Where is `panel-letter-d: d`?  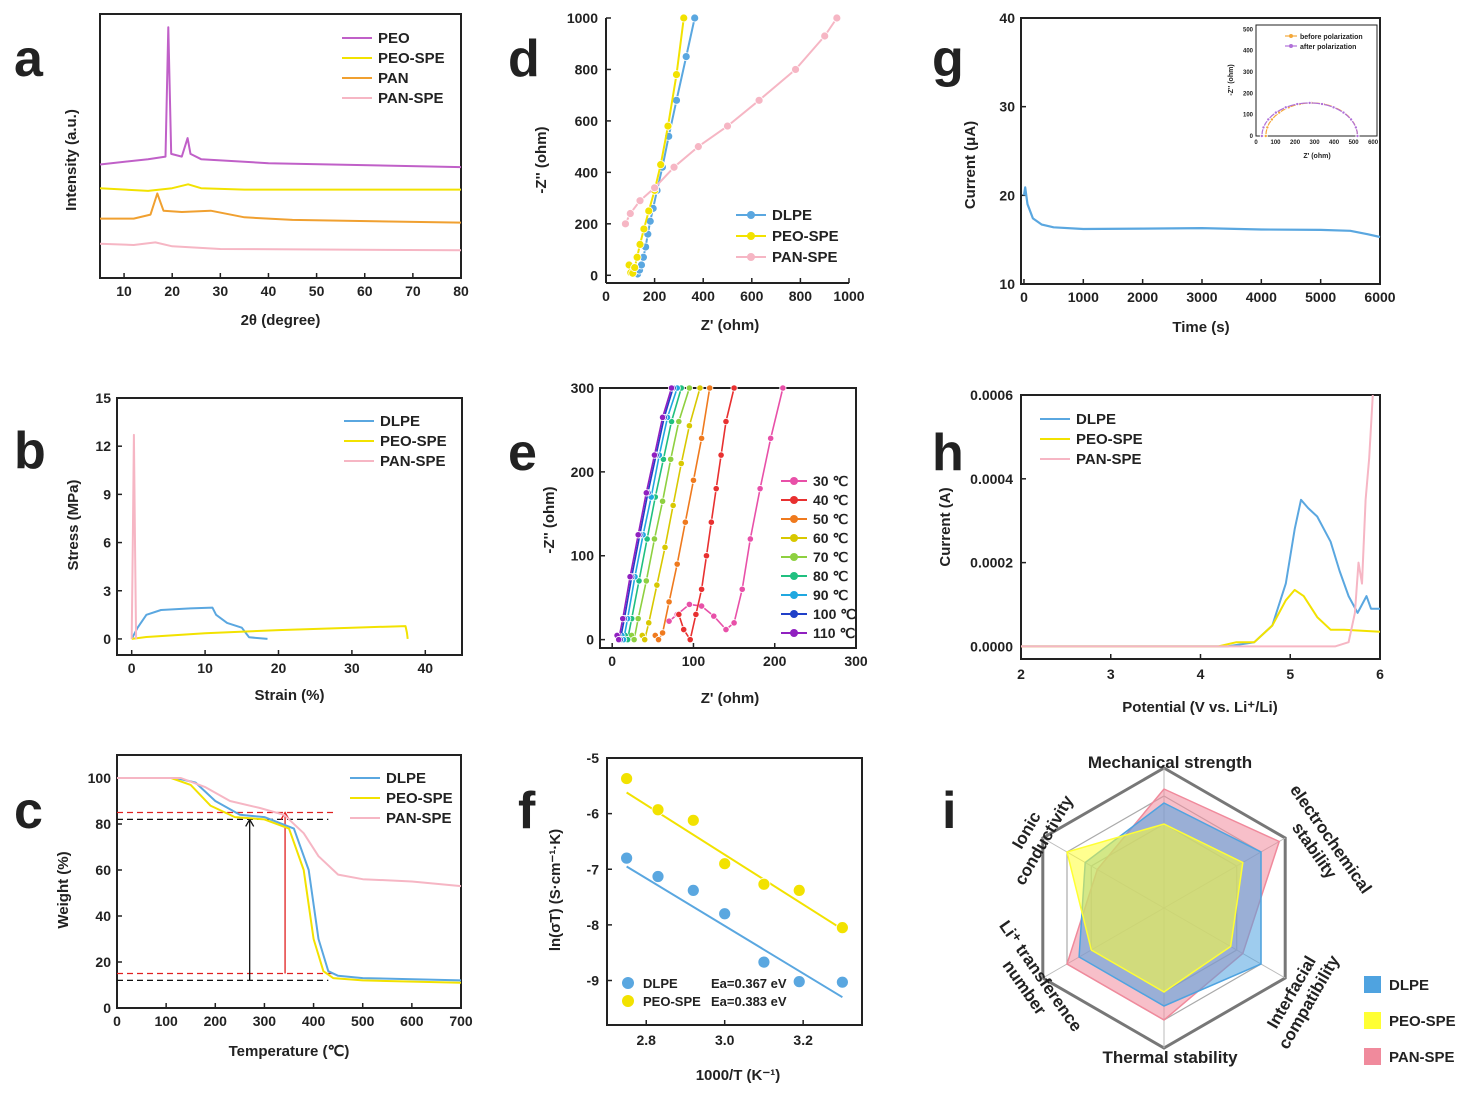 panel-letter-d: d is located at coordinates (524, 59).